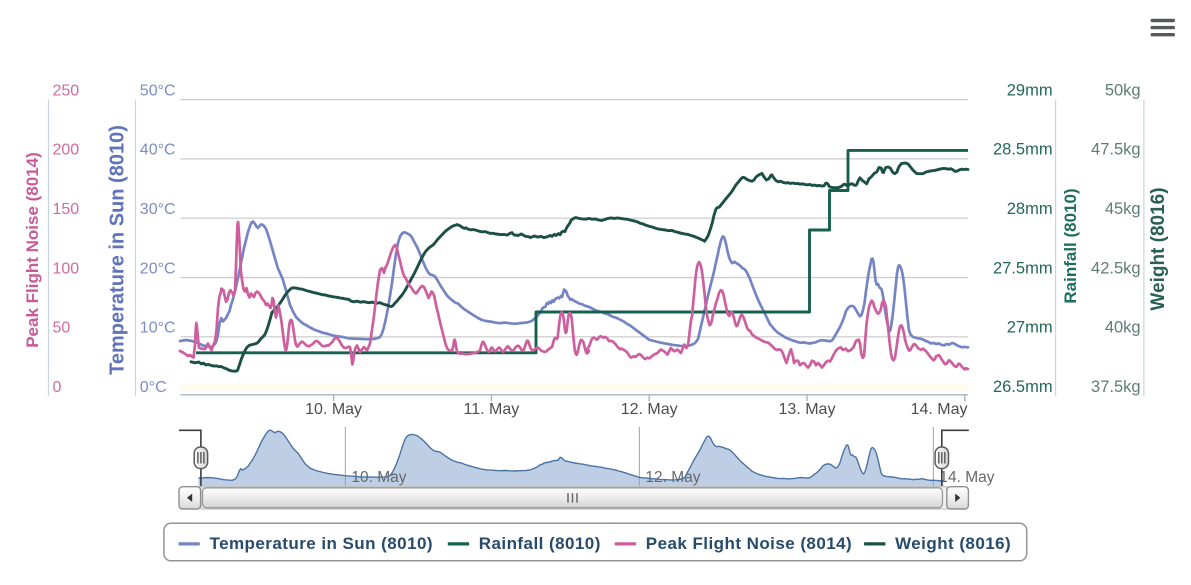 The image size is (1191, 585). I want to click on svg-text: 37.5kg, so click(1116, 387).